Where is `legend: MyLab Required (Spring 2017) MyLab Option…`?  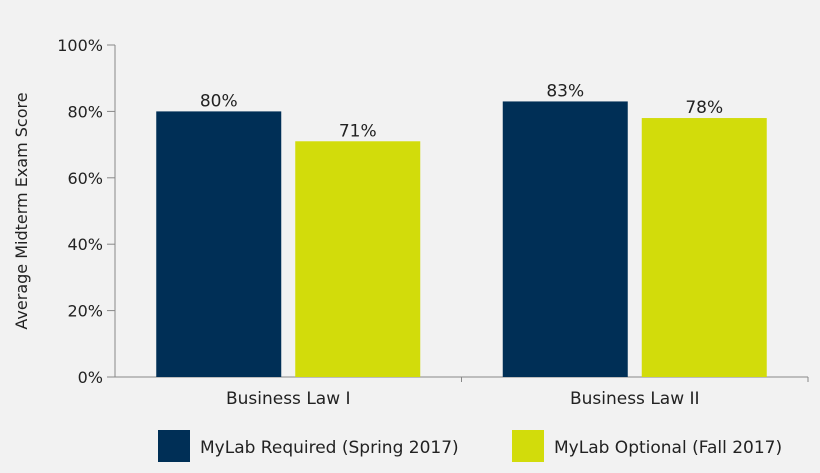 legend: MyLab Required (Spring 2017) MyLab Option… is located at coordinates (470, 446).